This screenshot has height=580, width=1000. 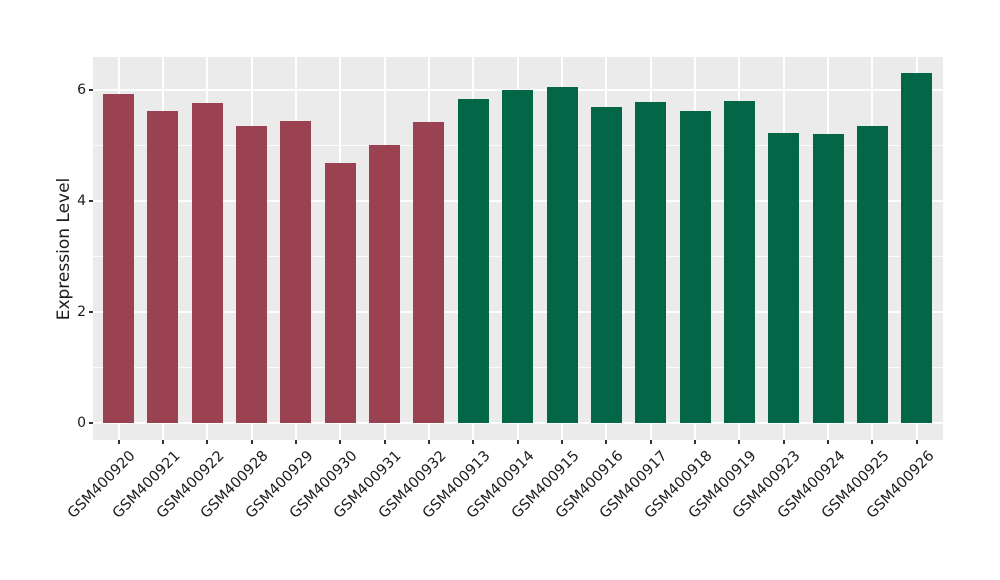 What do you see at coordinates (81, 423) in the screenshot?
I see `y-label-0: 0` at bounding box center [81, 423].